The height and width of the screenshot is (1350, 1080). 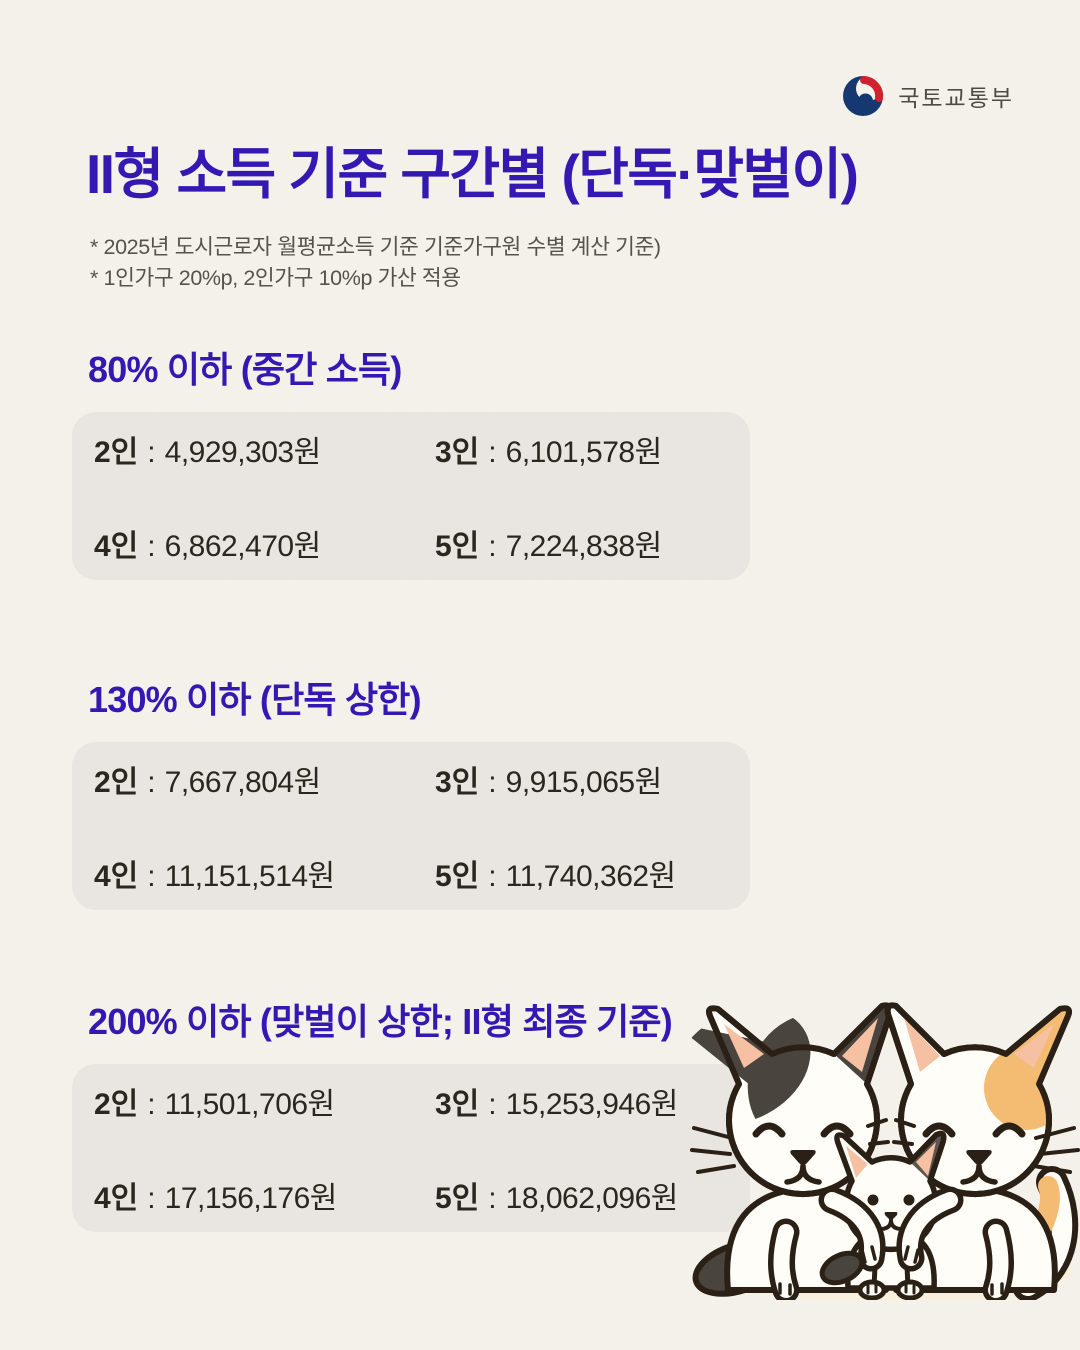 I want to click on income-item: 3인:9,915,065원, so click(x=581, y=779).